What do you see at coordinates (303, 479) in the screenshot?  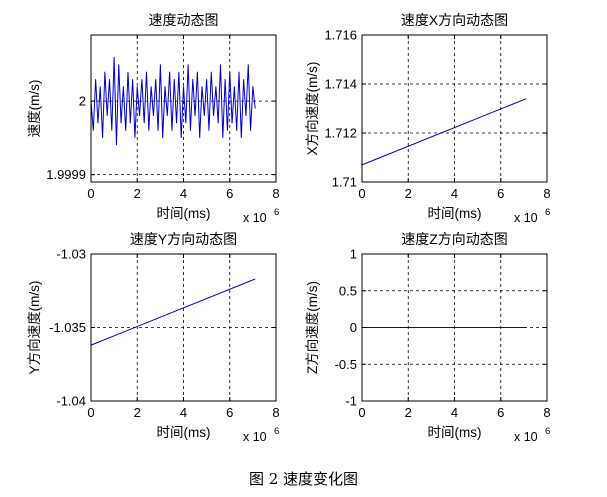 I see `figure-caption: 图 2 速度变化图` at bounding box center [303, 479].